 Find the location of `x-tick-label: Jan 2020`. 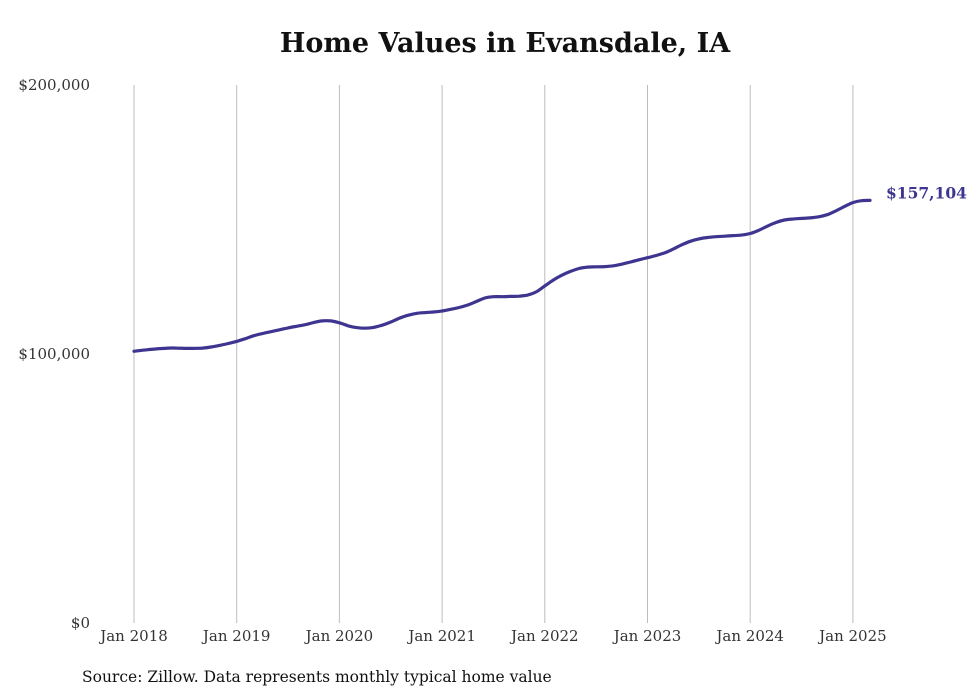

x-tick-label: Jan 2020 is located at coordinates (339, 636).